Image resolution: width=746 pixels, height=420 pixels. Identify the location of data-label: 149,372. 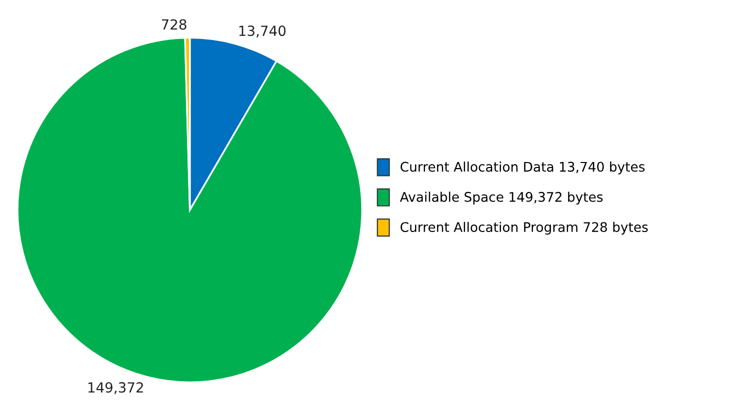
(115, 388).